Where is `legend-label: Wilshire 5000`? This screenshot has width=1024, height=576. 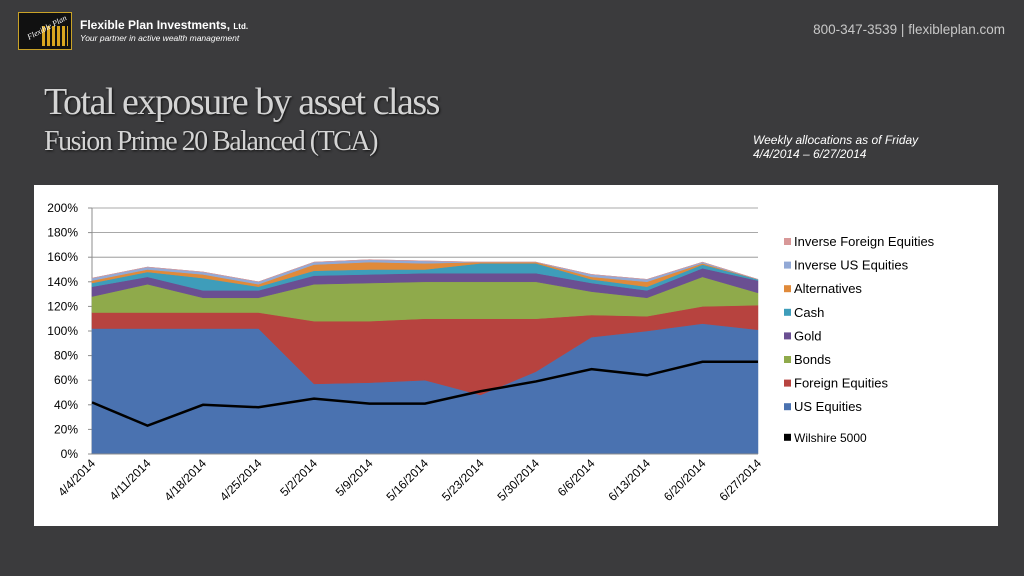 legend-label: Wilshire 5000 is located at coordinates (830, 438).